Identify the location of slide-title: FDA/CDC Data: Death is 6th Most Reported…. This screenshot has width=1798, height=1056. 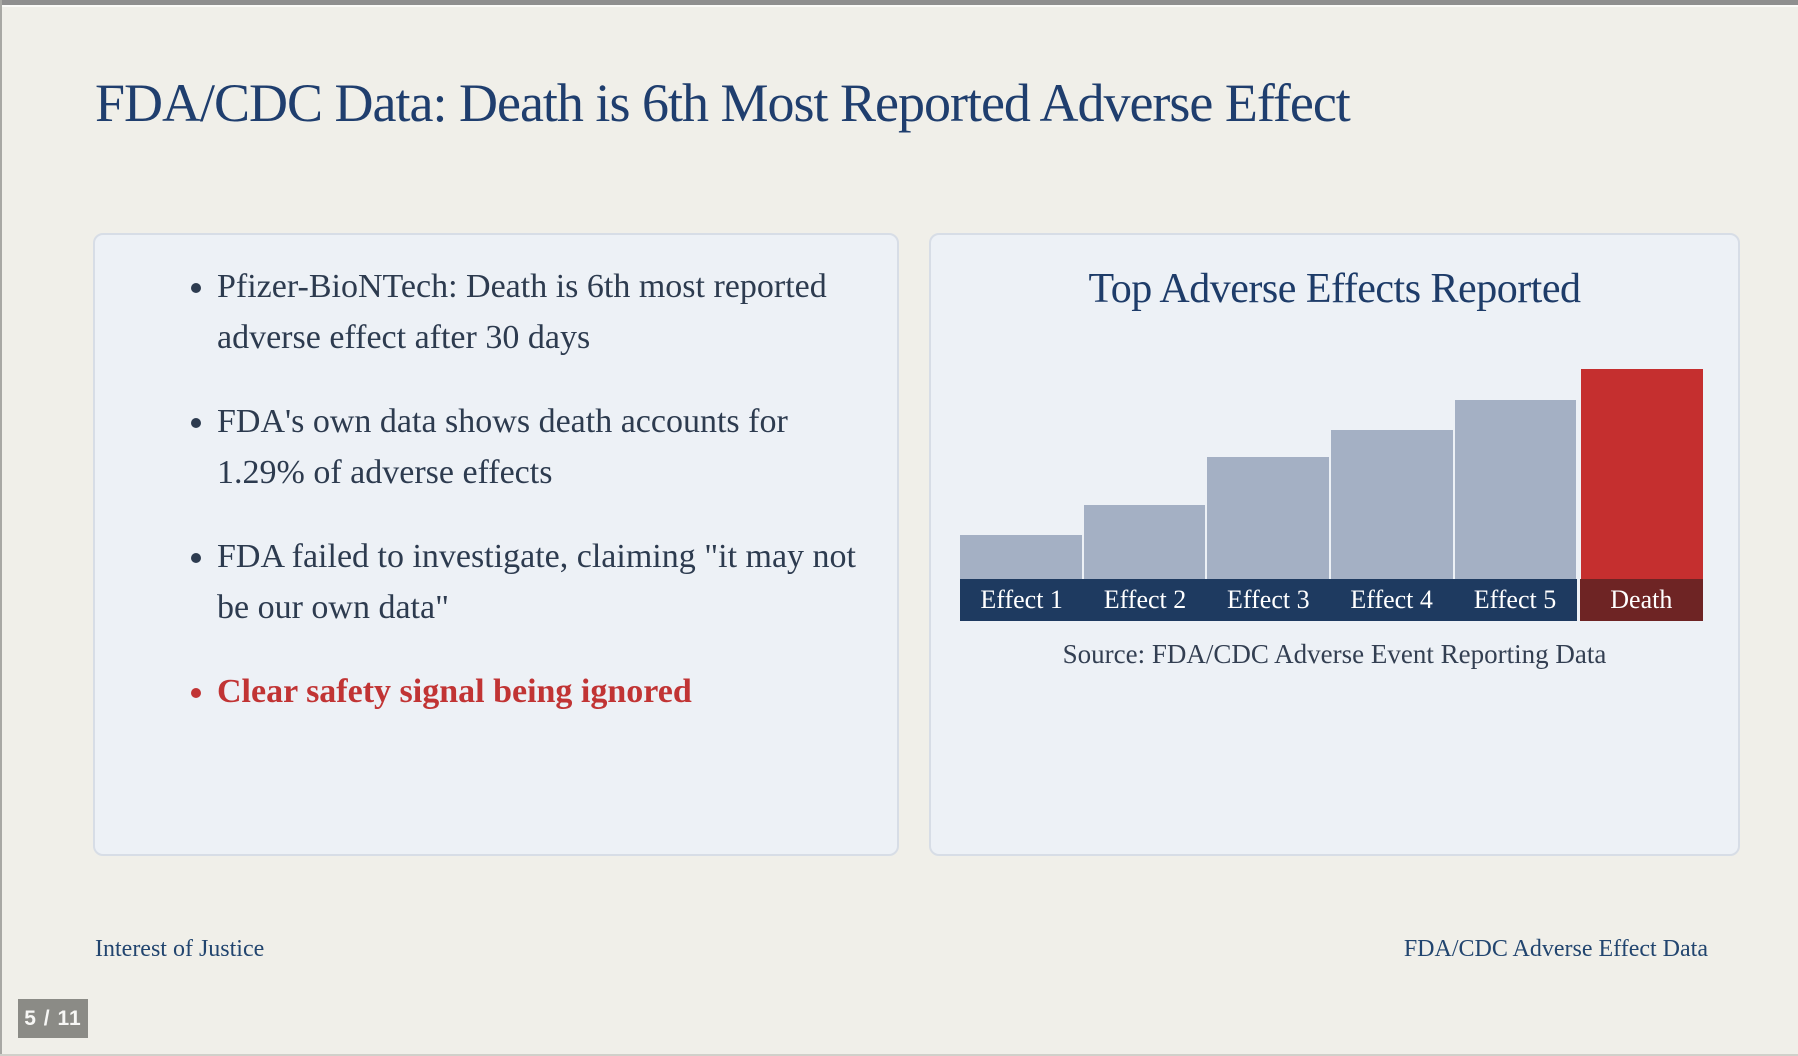
(723, 103).